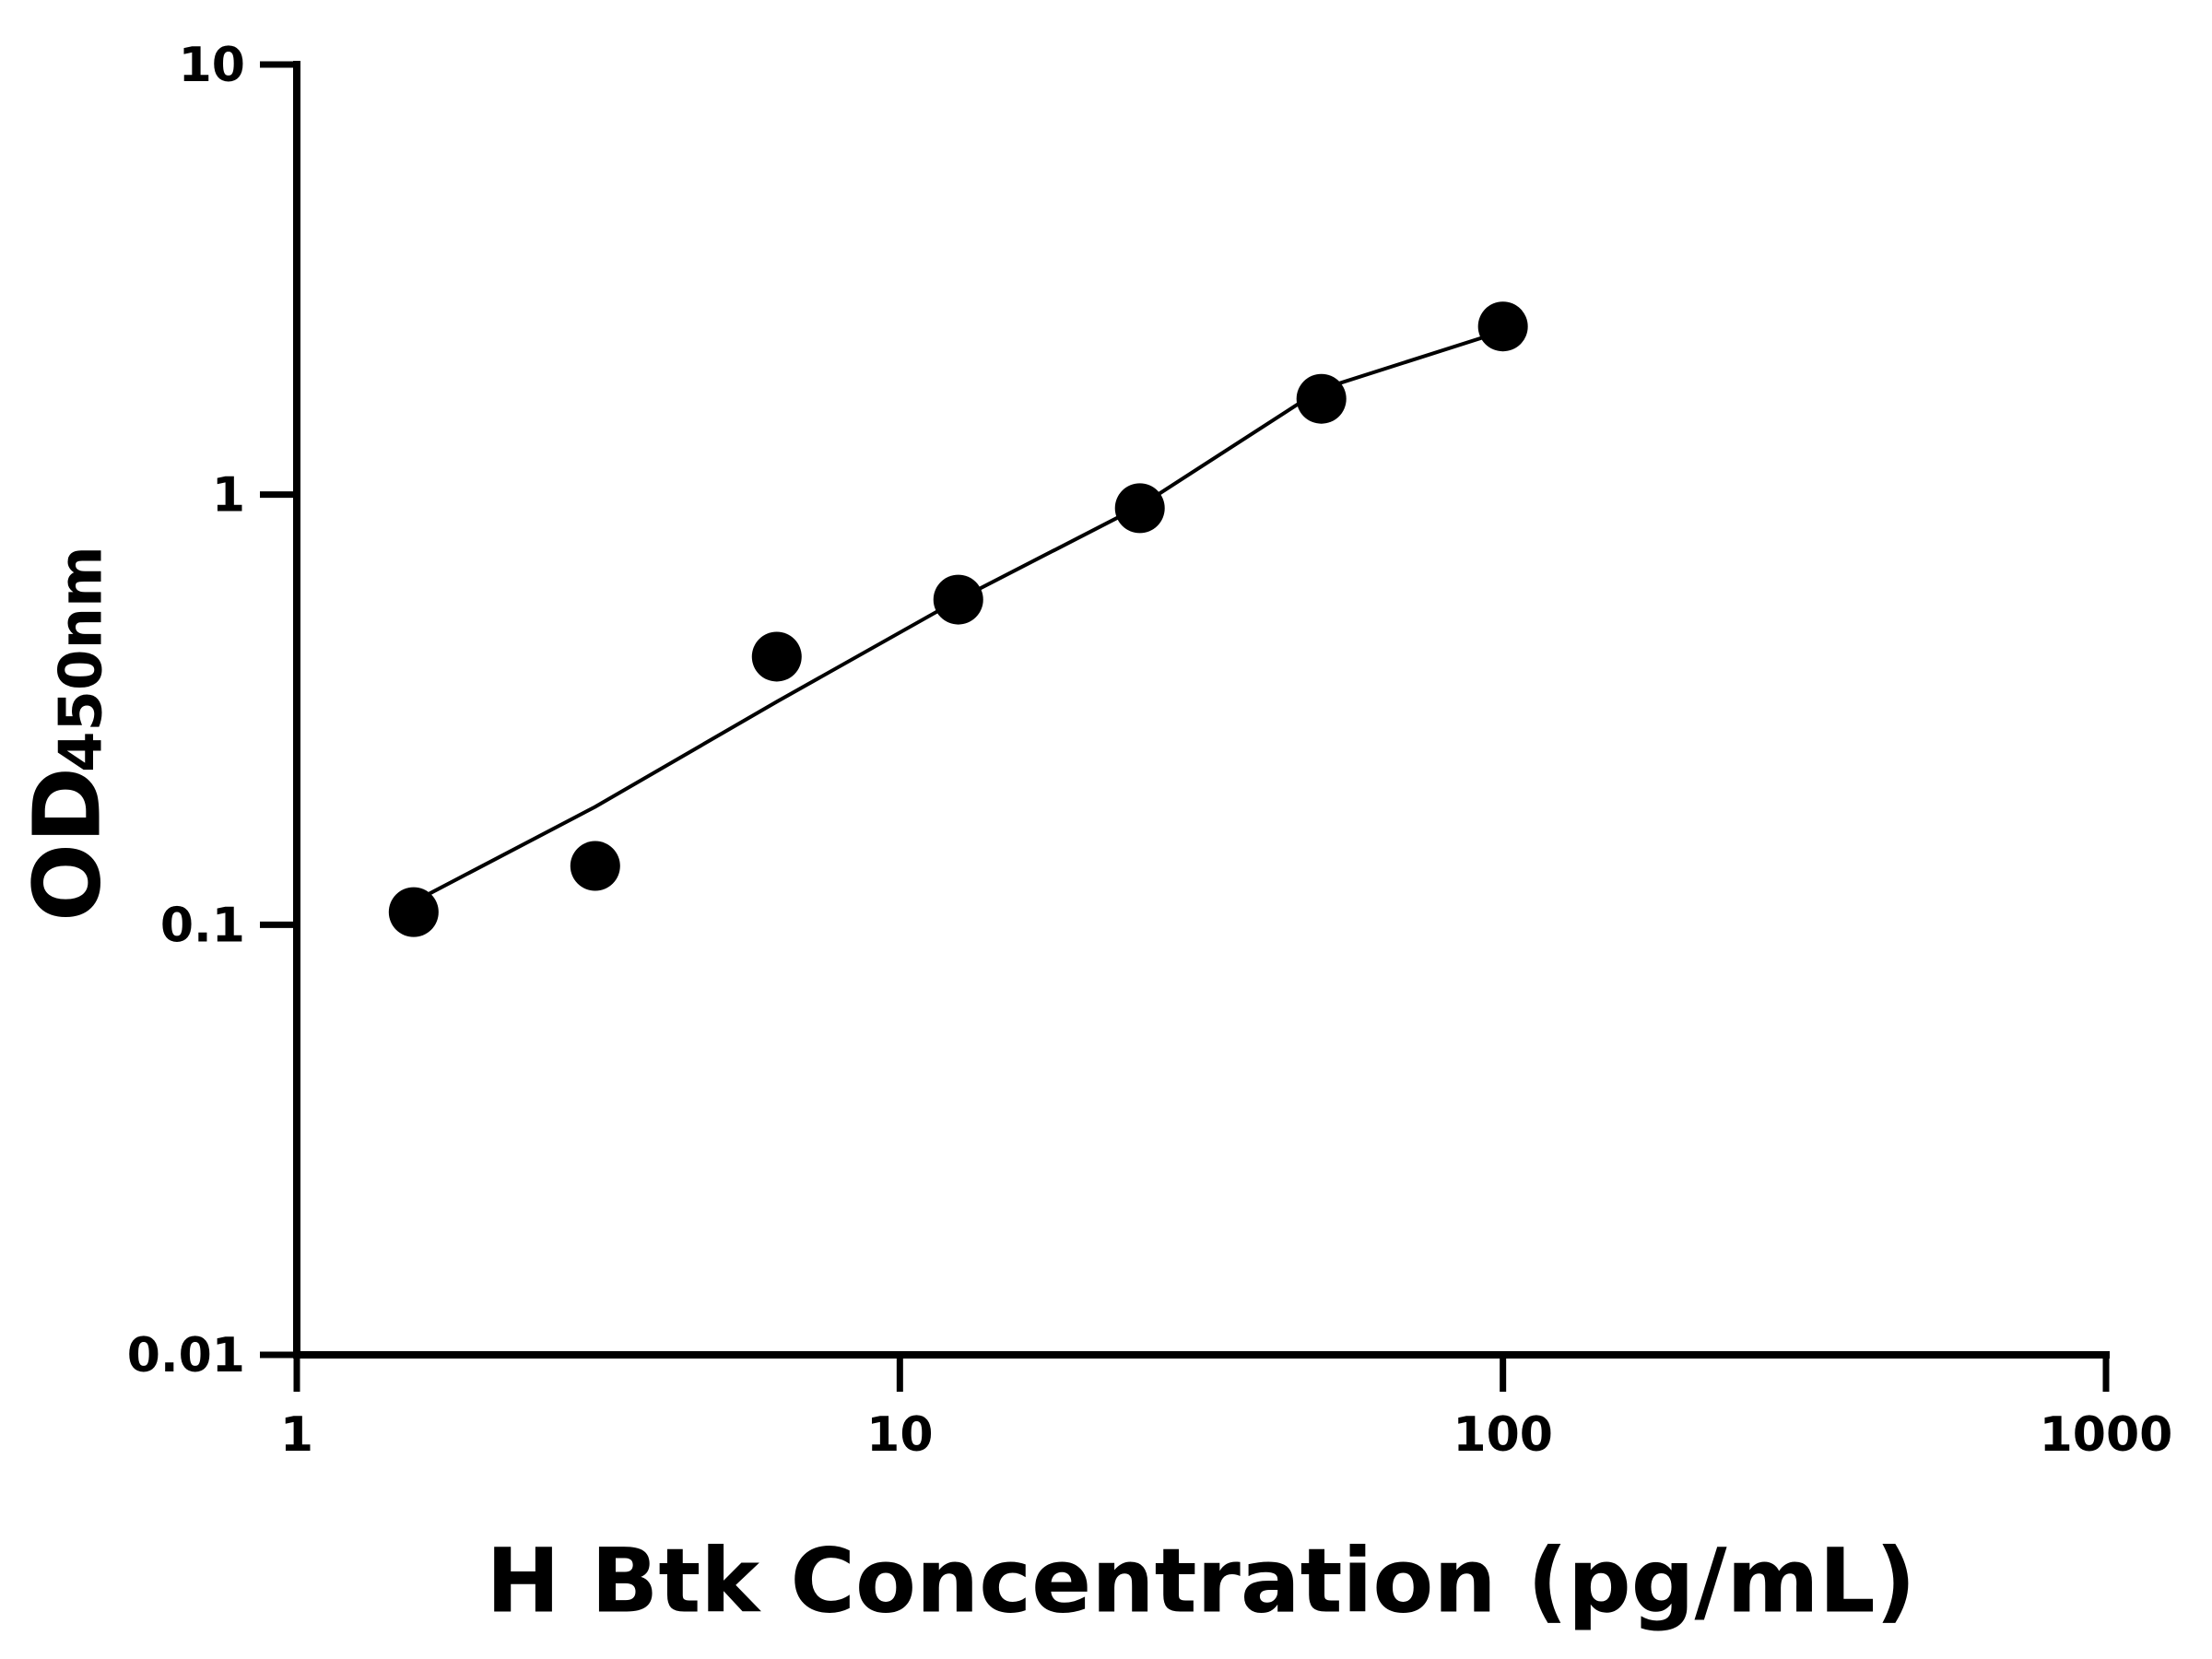  What do you see at coordinates (228, 496) in the screenshot?
I see `y-tick-label: 1` at bounding box center [228, 496].